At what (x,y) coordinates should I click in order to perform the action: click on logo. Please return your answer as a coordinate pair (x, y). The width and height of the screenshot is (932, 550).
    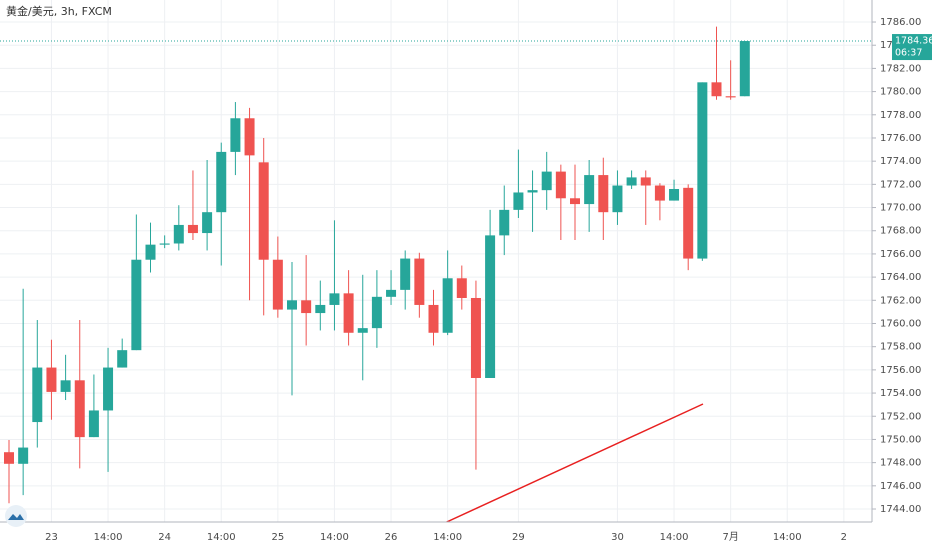
    Looking at the image, I should click on (16, 516).